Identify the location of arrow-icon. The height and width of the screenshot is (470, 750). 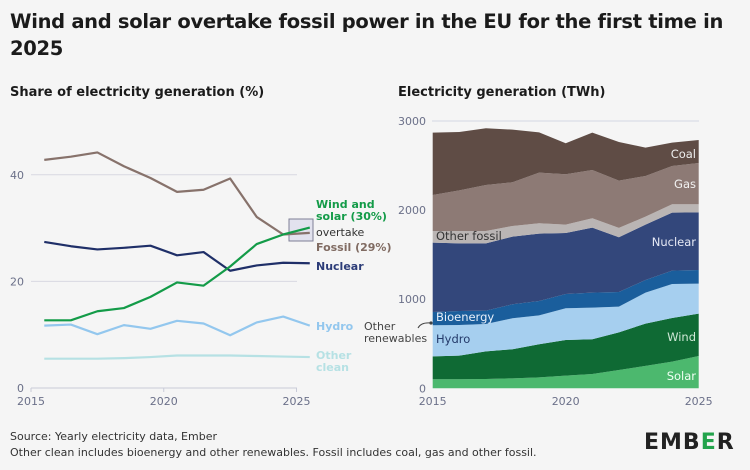
(424, 325).